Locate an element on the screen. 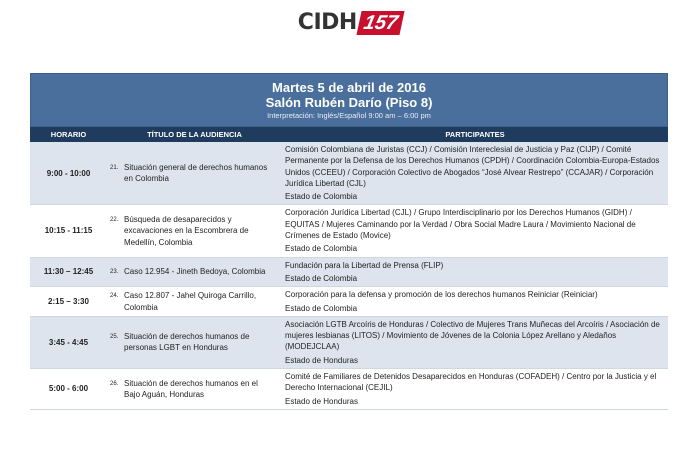 The height and width of the screenshot is (471, 700). header-participants: PARTICIPANTES is located at coordinates (475, 134).